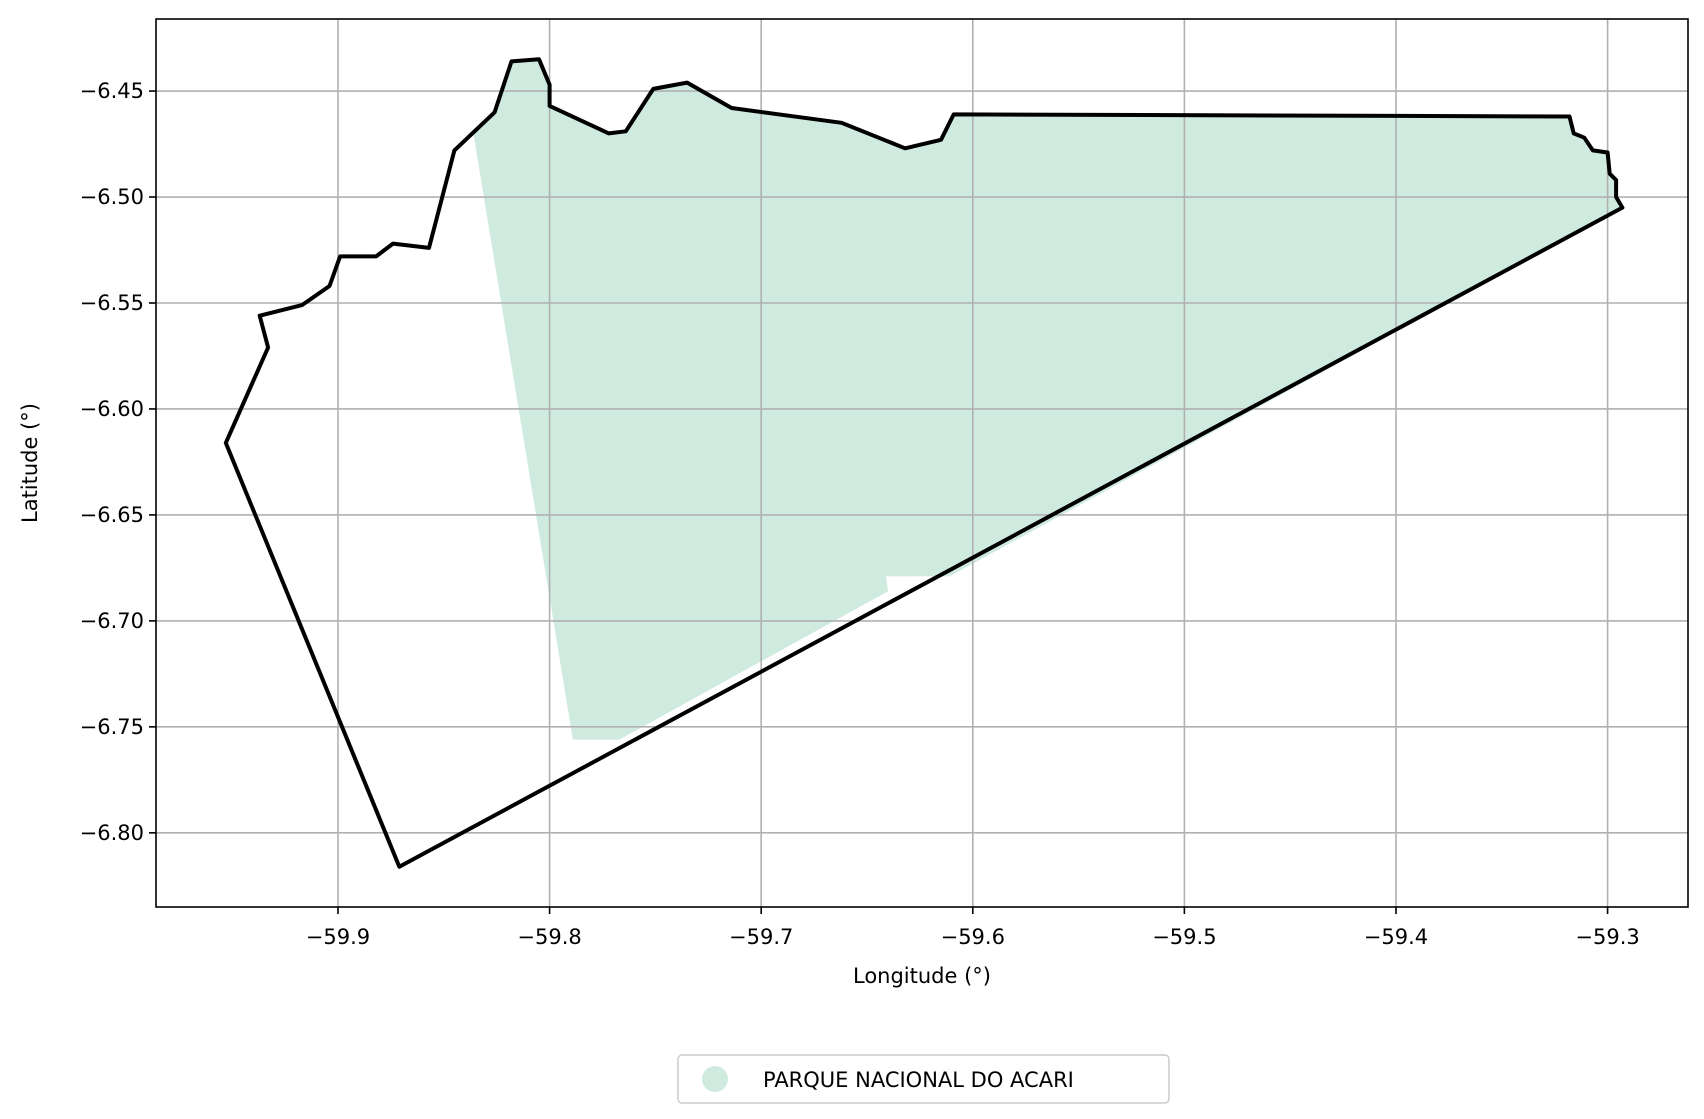  I want to click on x-tick-label: −59.5, so click(1184, 937).